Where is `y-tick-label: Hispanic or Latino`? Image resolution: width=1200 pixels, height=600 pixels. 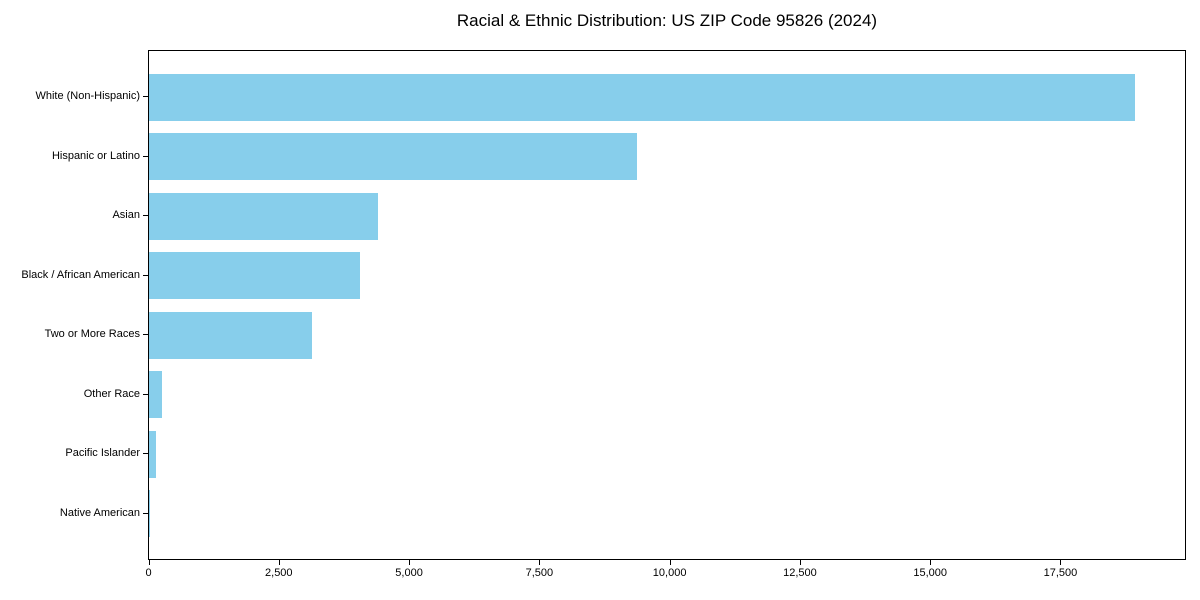
y-tick-label: Hispanic or Latino is located at coordinates (95, 155).